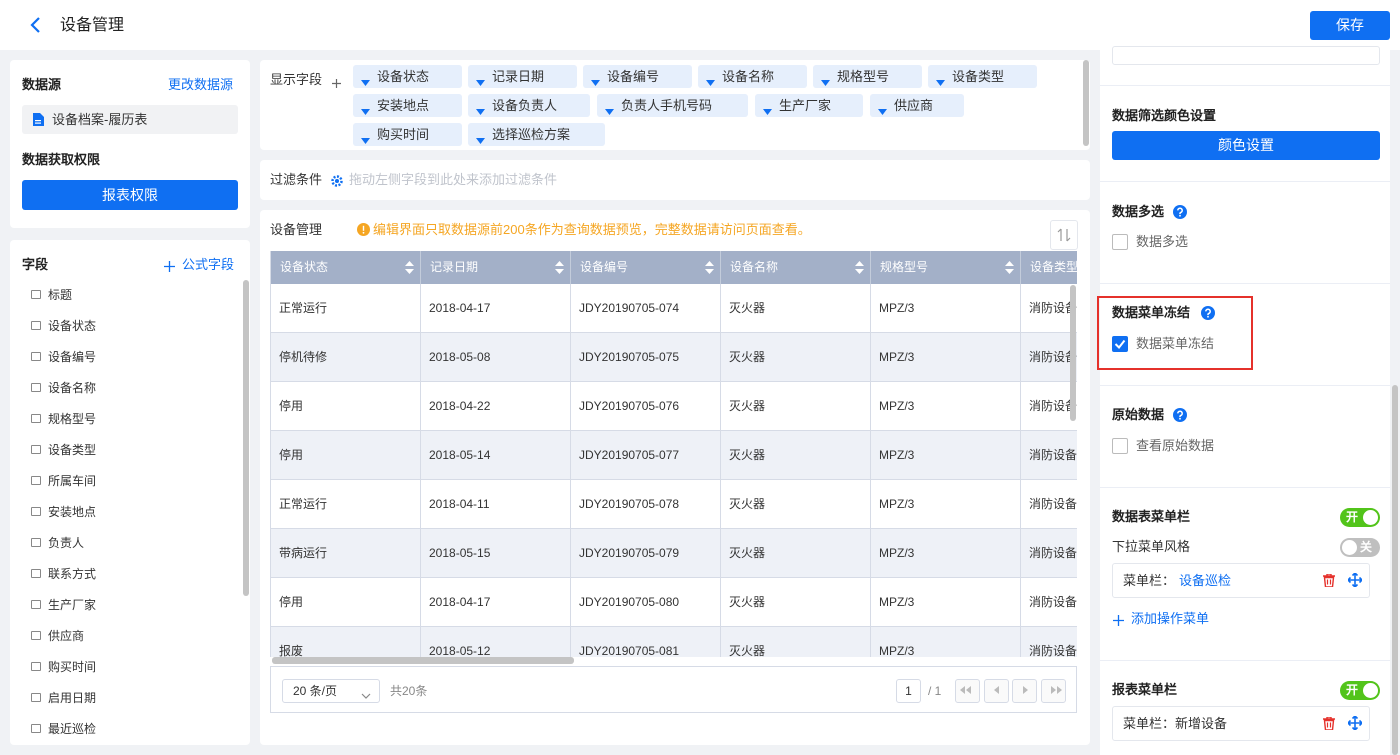  I want to click on move-icon-svg, so click(1355, 723).